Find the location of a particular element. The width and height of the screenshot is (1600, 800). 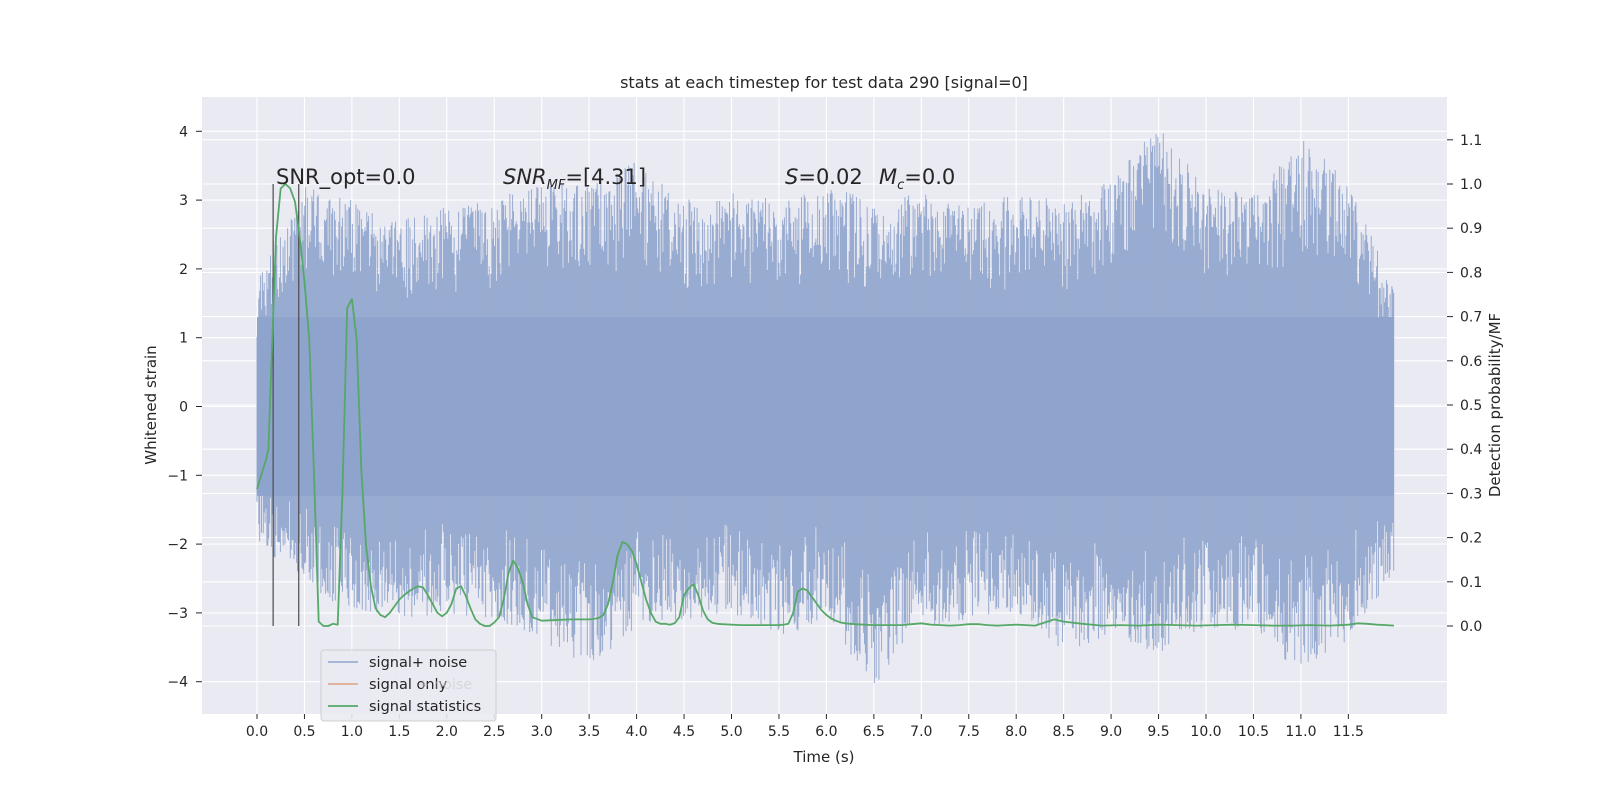

annotation-mc-value: =0.0 is located at coordinates (929, 177).